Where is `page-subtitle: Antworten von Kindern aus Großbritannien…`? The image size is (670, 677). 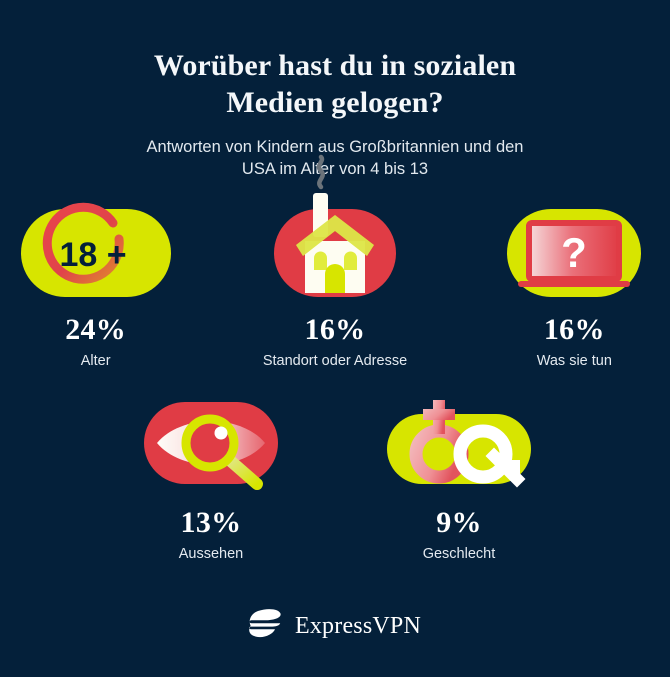 page-subtitle: Antworten von Kindern aus Großbritannien… is located at coordinates (335, 158).